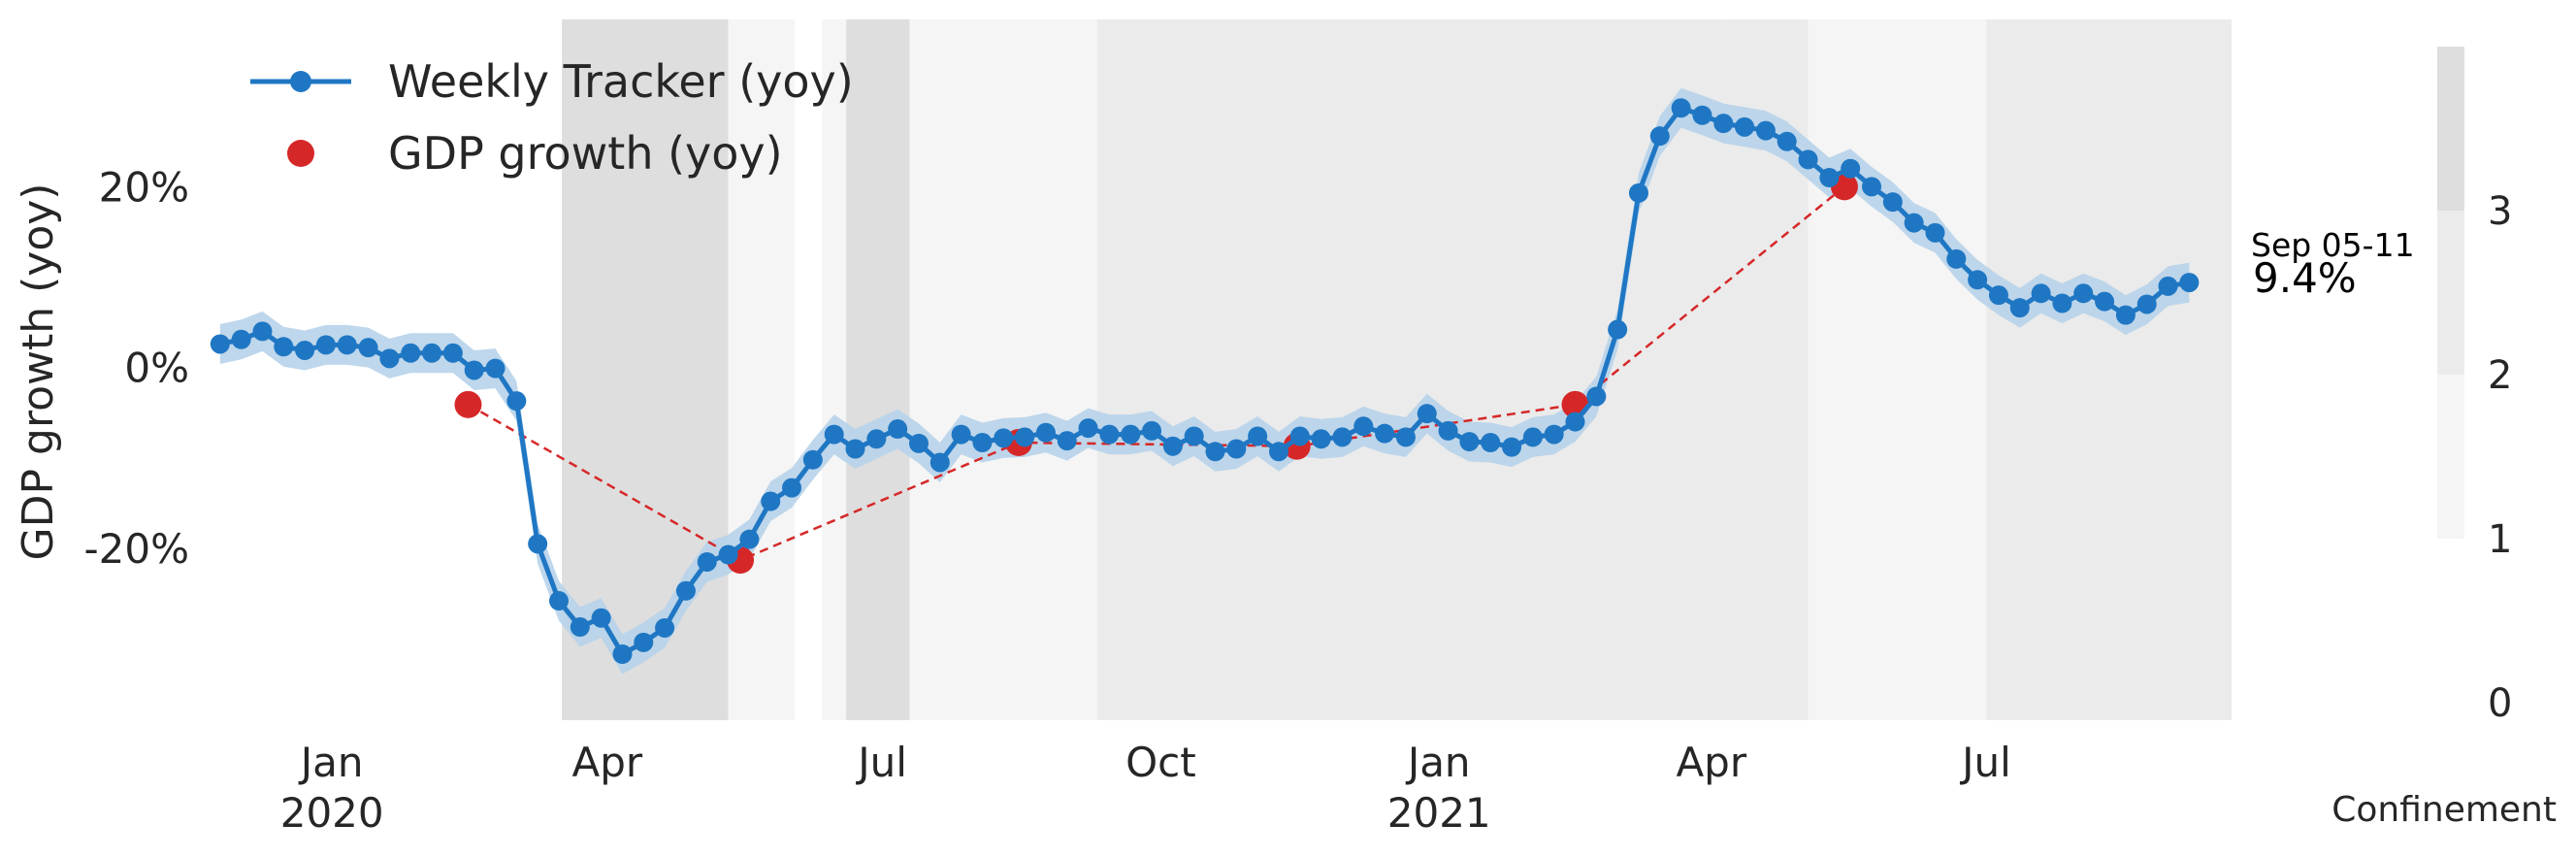 Image resolution: width=2576 pixels, height=857 pixels. Describe the element at coordinates (331, 762) in the screenshot. I see `x-tick-0: Jan` at that location.